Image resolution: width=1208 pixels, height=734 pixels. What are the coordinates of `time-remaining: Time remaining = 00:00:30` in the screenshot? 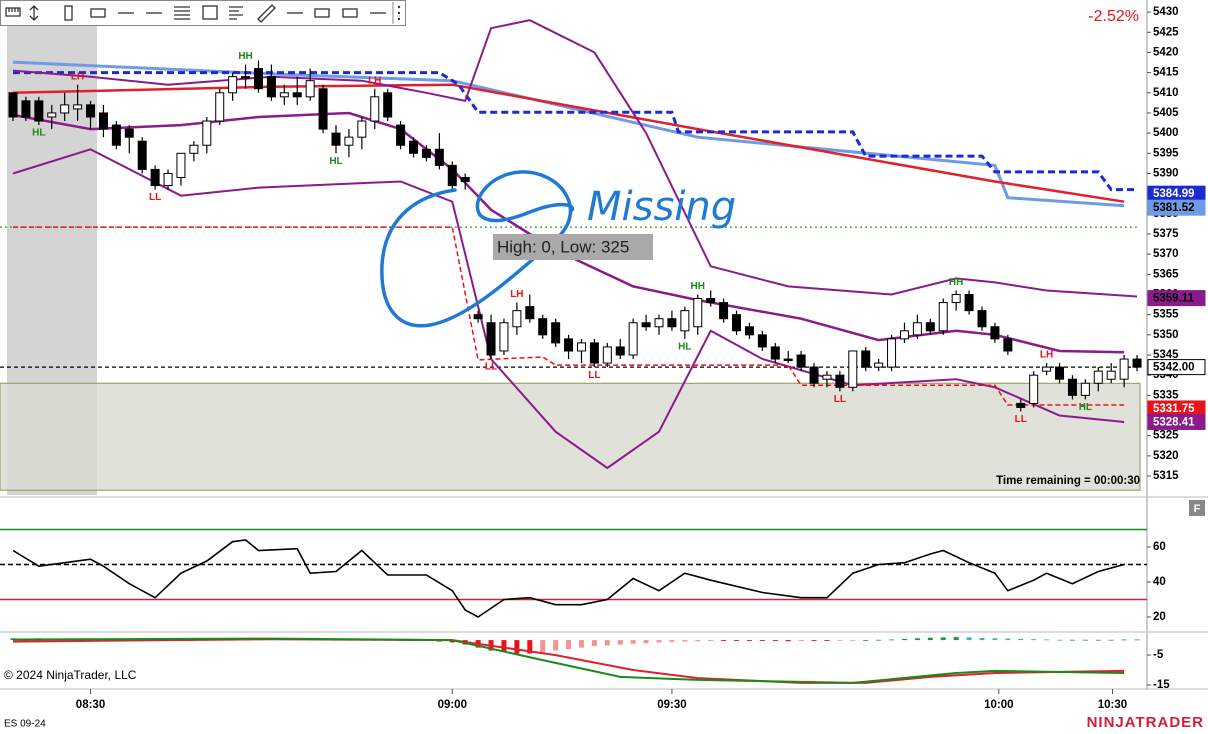 It's located at (1068, 481).